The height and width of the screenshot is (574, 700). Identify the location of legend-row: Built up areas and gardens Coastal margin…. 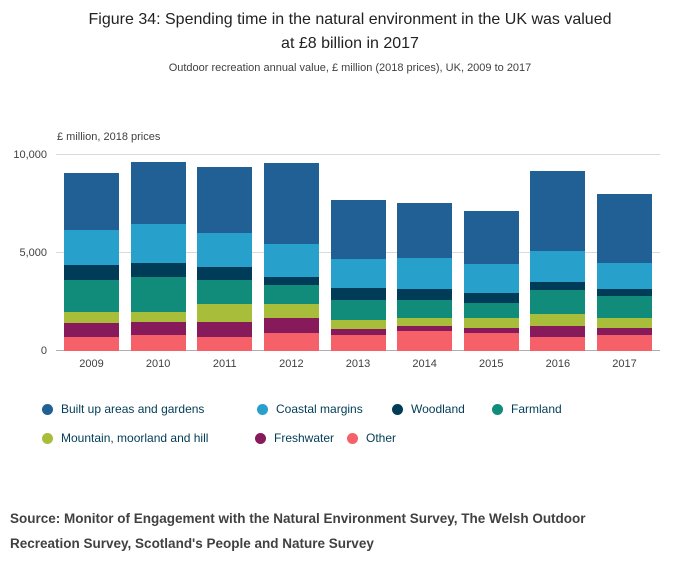
(362, 409).